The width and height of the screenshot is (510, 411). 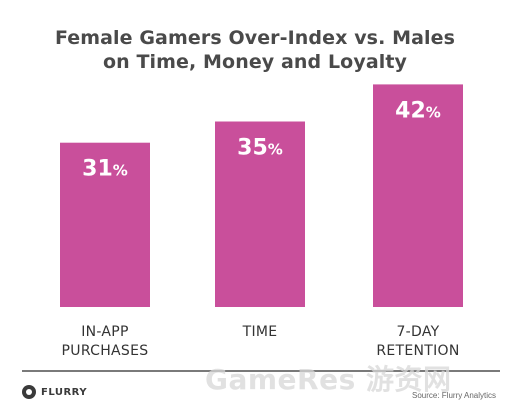 What do you see at coordinates (454, 395) in the screenshot?
I see `source-note: Source: Flurry Analytics` at bounding box center [454, 395].